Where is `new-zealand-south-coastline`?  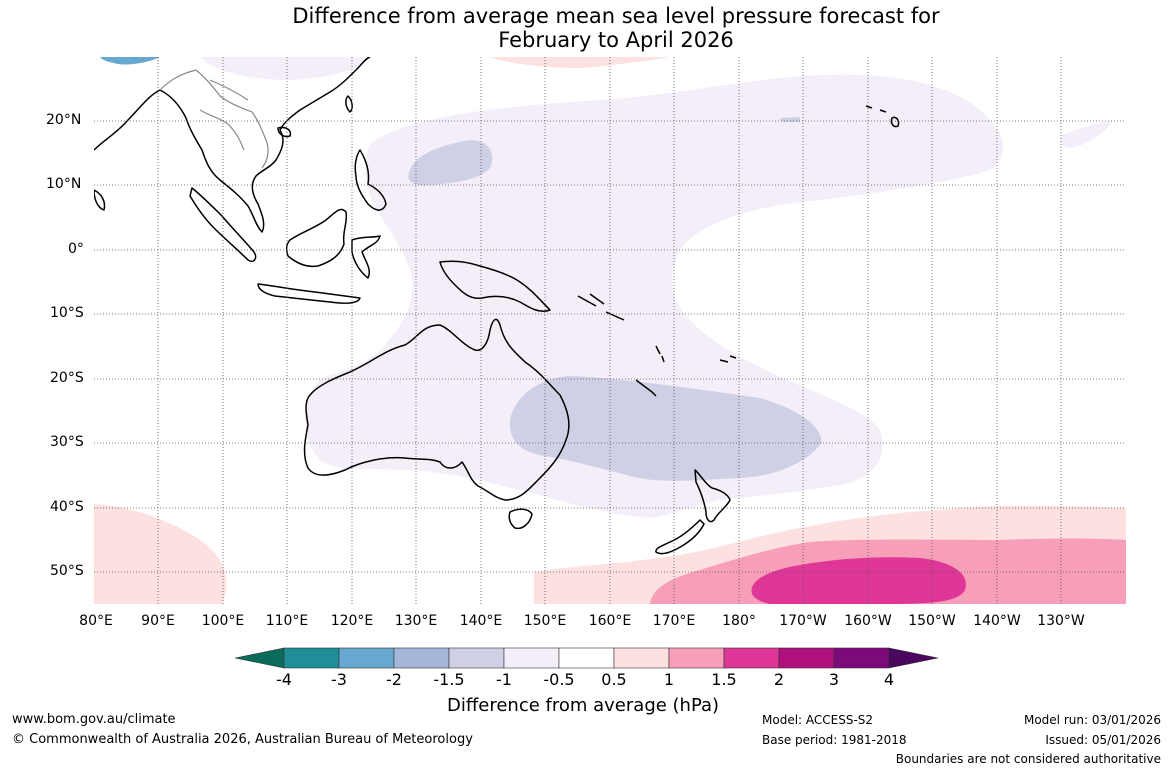 new-zealand-south-coastline is located at coordinates (680, 537).